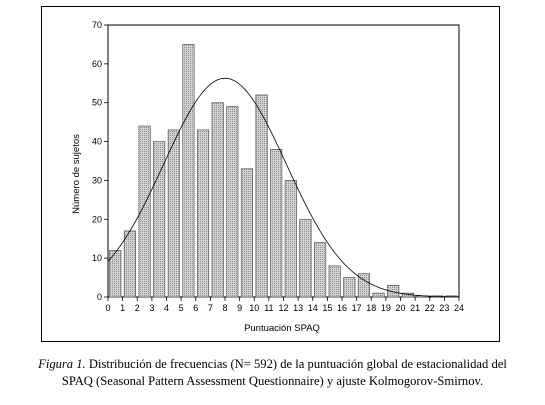  What do you see at coordinates (254, 308) in the screenshot?
I see `x-tick-label-10: 10` at bounding box center [254, 308].